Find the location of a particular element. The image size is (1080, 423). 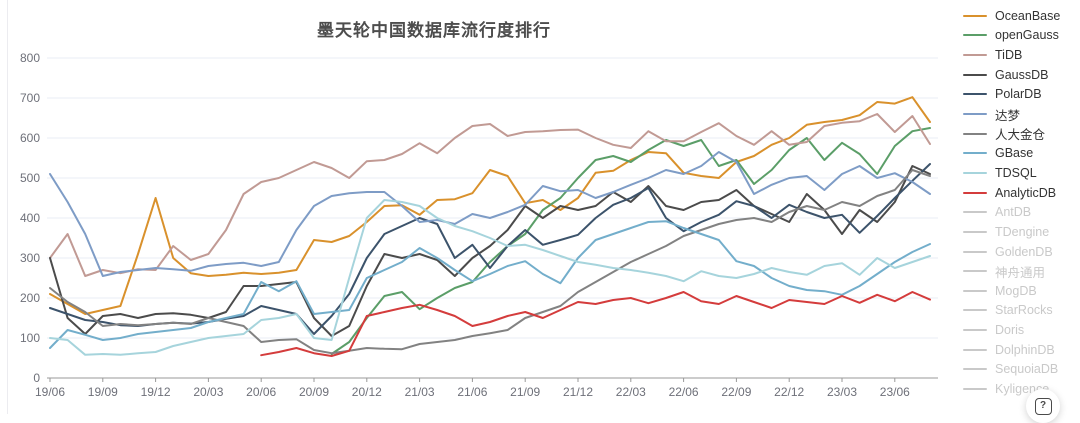

svg-text: 300 is located at coordinates (30, 258).